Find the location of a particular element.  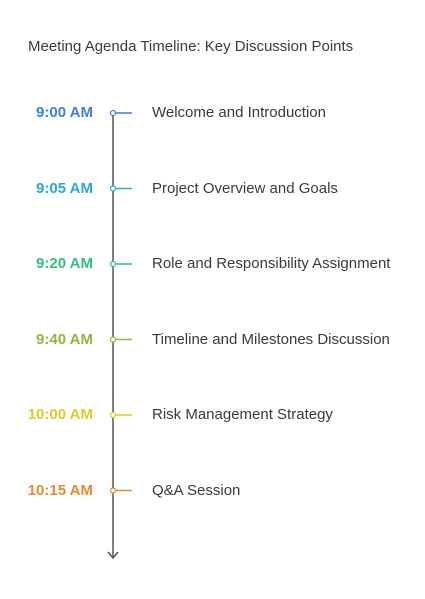

timeline-label: Timeline and Milestones Discussion is located at coordinates (271, 339).